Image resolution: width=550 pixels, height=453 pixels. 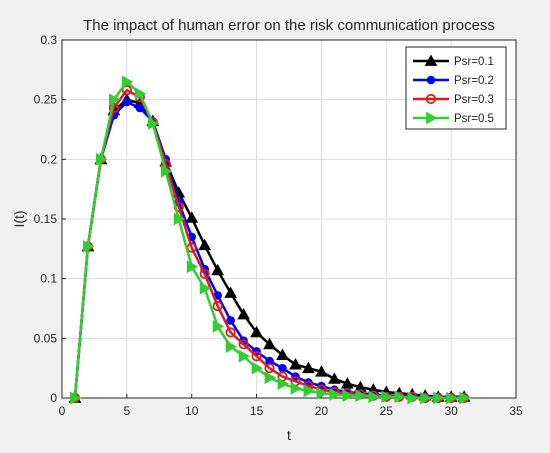 What do you see at coordinates (48, 159) in the screenshot?
I see `y-tick-label: 0.2` at bounding box center [48, 159].